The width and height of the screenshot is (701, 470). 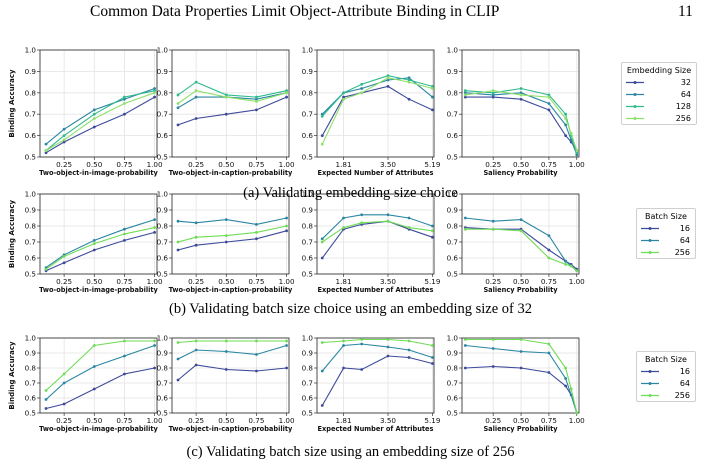 What do you see at coordinates (520, 290) in the screenshot?
I see `x-axis-label: Saliency Probability` at bounding box center [520, 290].